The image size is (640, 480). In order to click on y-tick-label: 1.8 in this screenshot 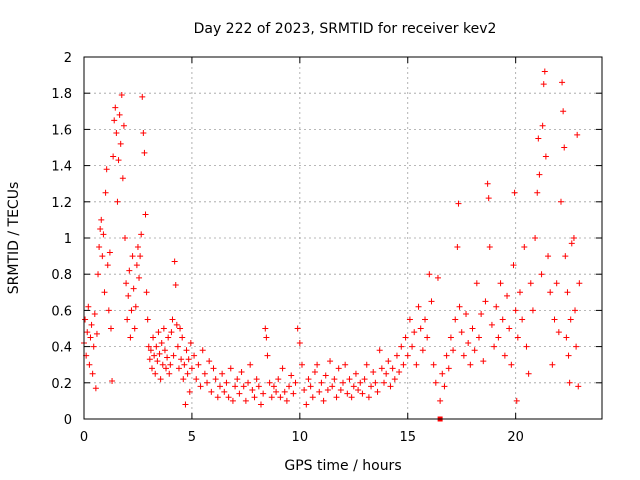, I will do `click(61, 94)`.